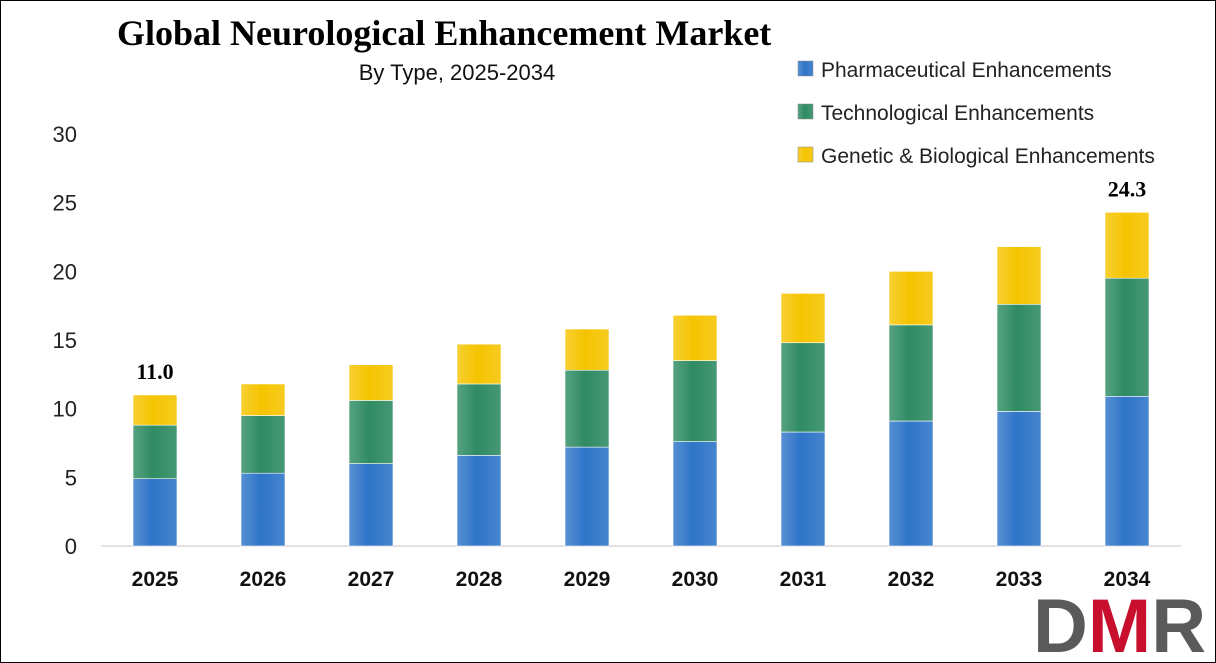 This screenshot has height=663, width=1216. What do you see at coordinates (1019, 275) in the screenshot?
I see `bar-genetic-and-biological-enhancements-2033` at bounding box center [1019, 275].